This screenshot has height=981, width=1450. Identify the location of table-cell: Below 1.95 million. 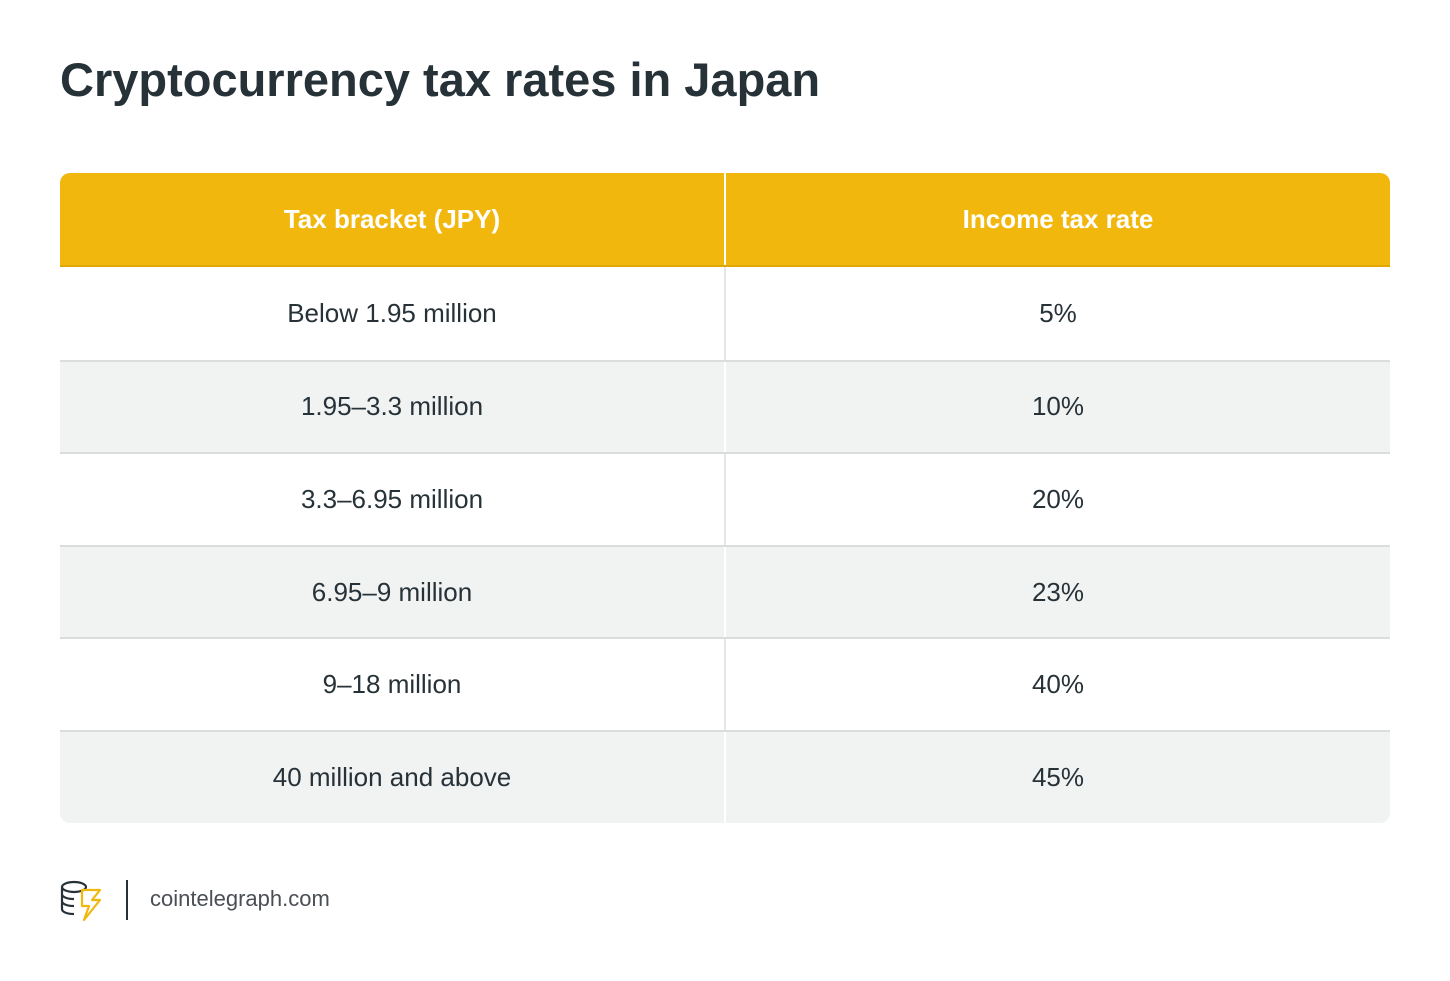
(392, 312).